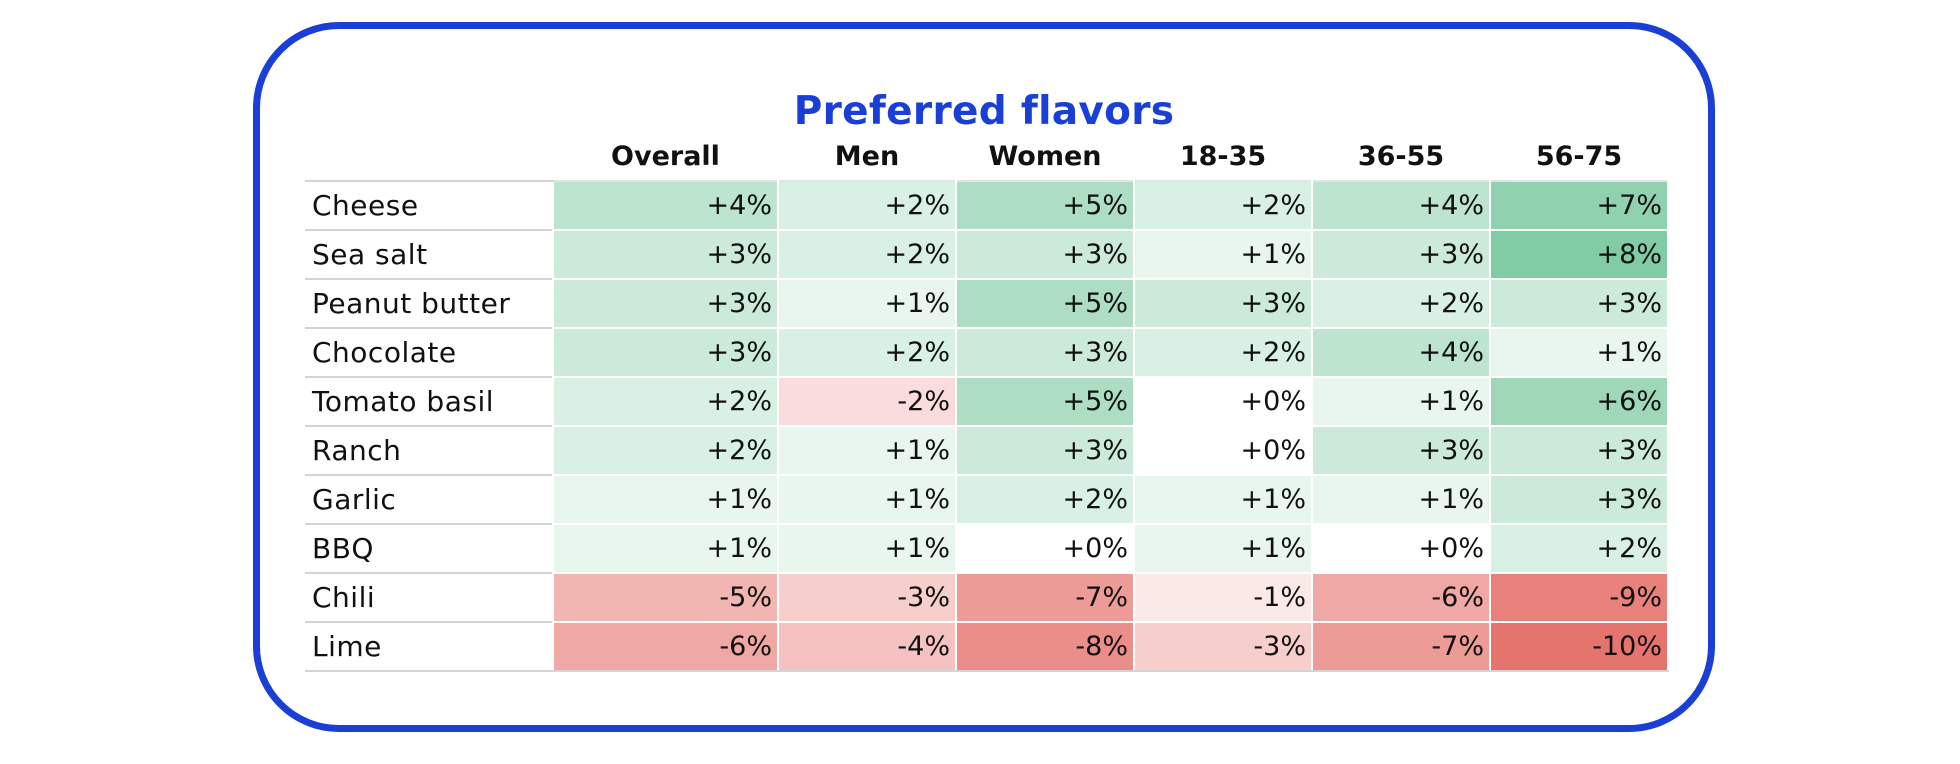 This screenshot has height=764, width=1960. I want to click on table-row: Garlic +1% +1% +2% +1% +1% +3%, so click(987, 499).